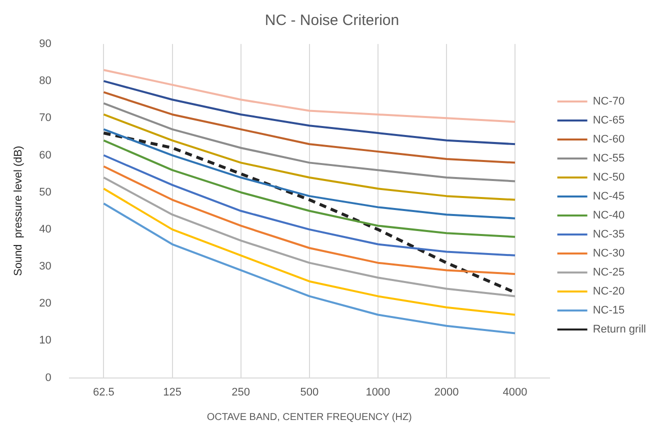 This screenshot has width=664, height=433. I want to click on x-axis-title: OCTAVE BAND, CENTER FREQUENCY (HZ), so click(309, 417).